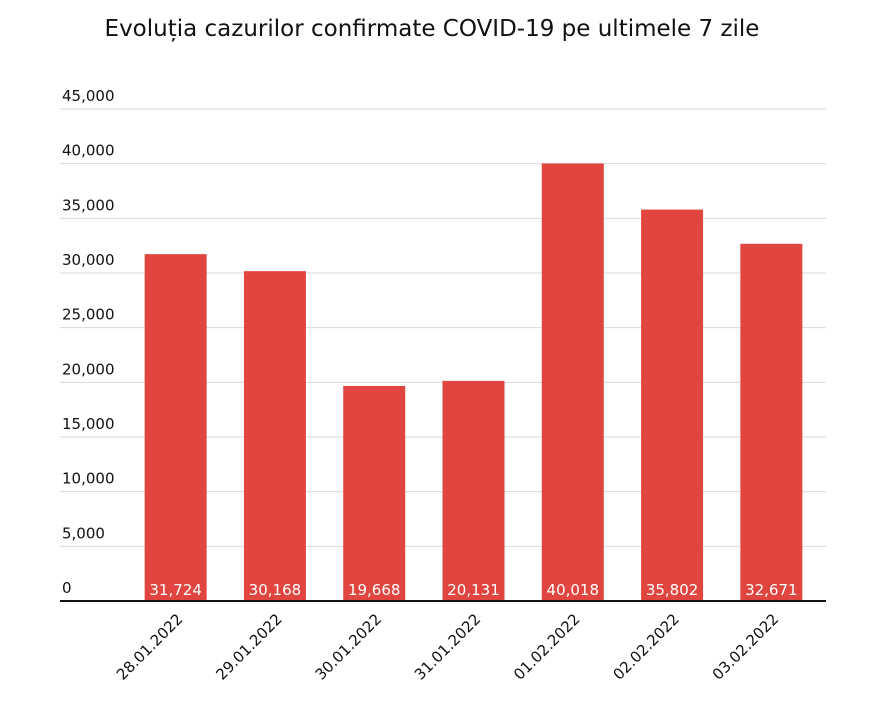 The image size is (880, 726). Describe the element at coordinates (88, 315) in the screenshot. I see `y-tick-label: 25,000` at that location.